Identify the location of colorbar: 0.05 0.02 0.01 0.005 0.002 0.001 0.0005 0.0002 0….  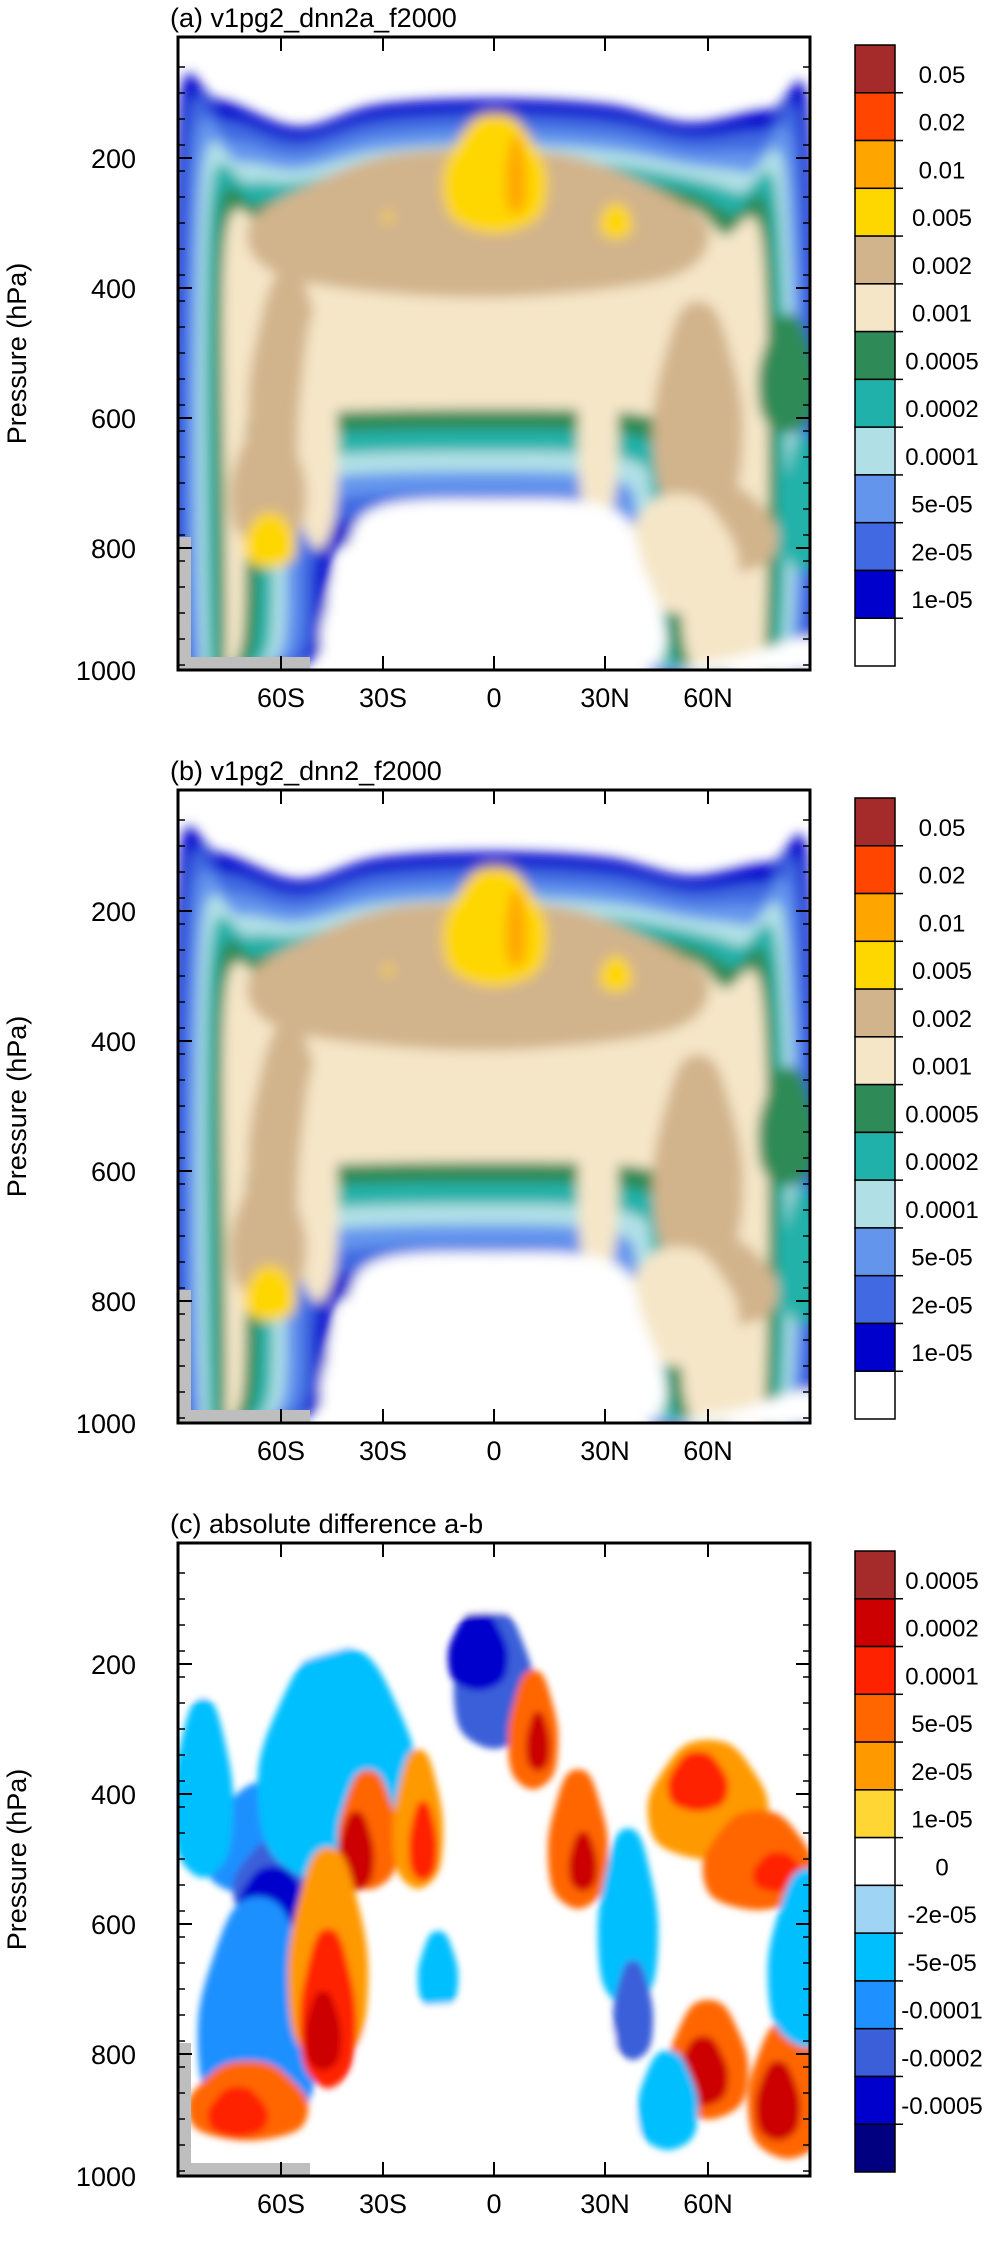
(916, 1108).